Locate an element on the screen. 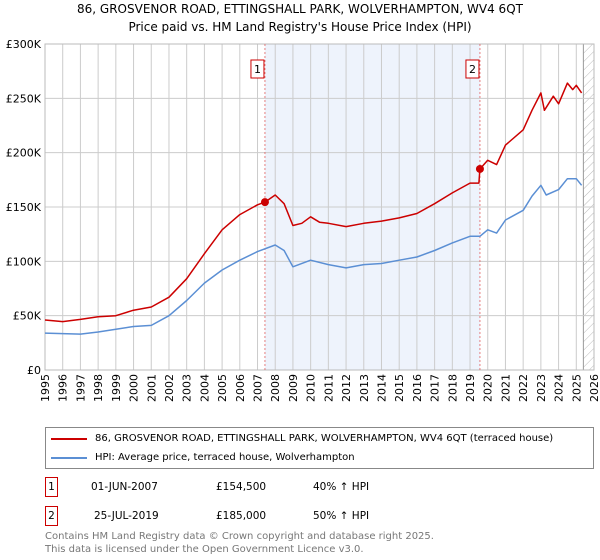  x-tick-label: 2019 is located at coordinates (470, 388).